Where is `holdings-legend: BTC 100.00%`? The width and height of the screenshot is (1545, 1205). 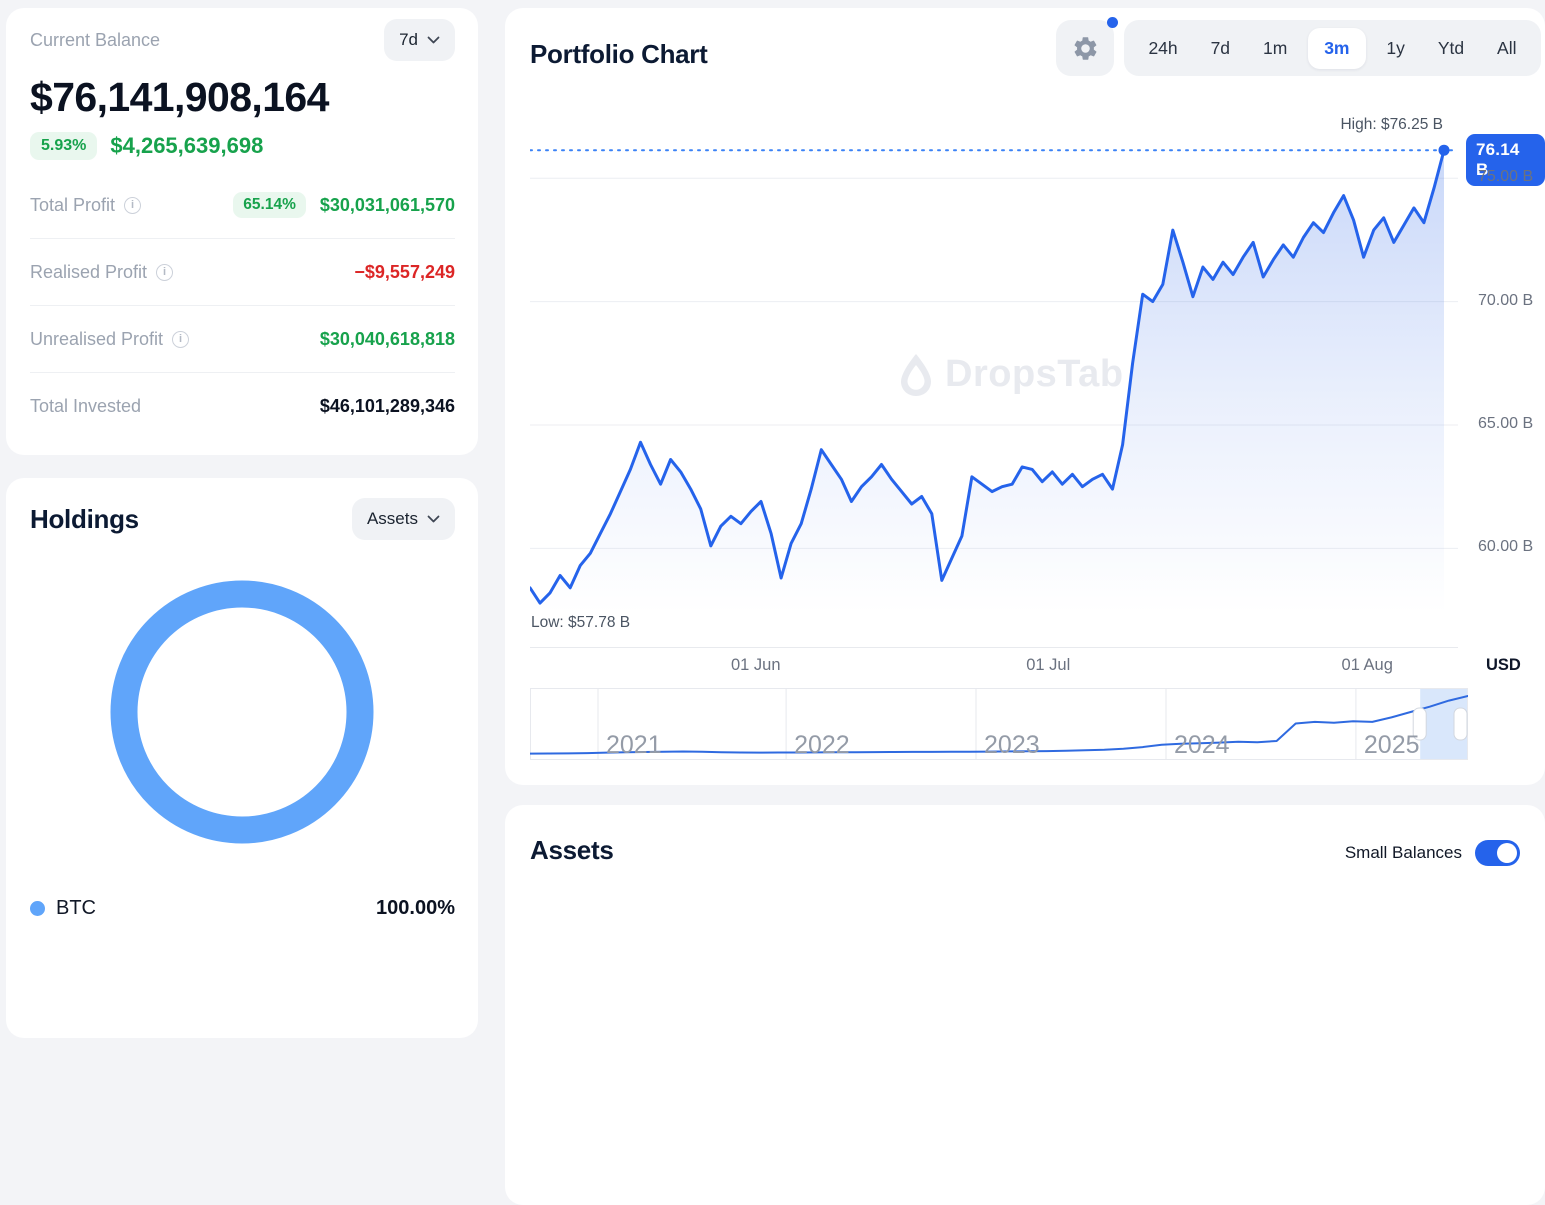
holdings-legend: BTC 100.00% is located at coordinates (242, 908).